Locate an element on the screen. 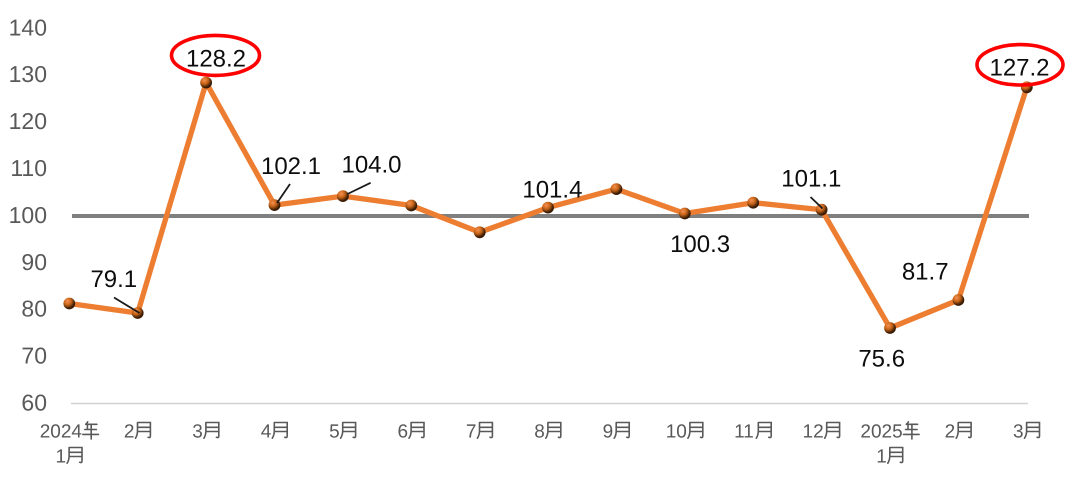 This screenshot has width=1080, height=487. svg-text: 104.0 is located at coordinates (371, 164).